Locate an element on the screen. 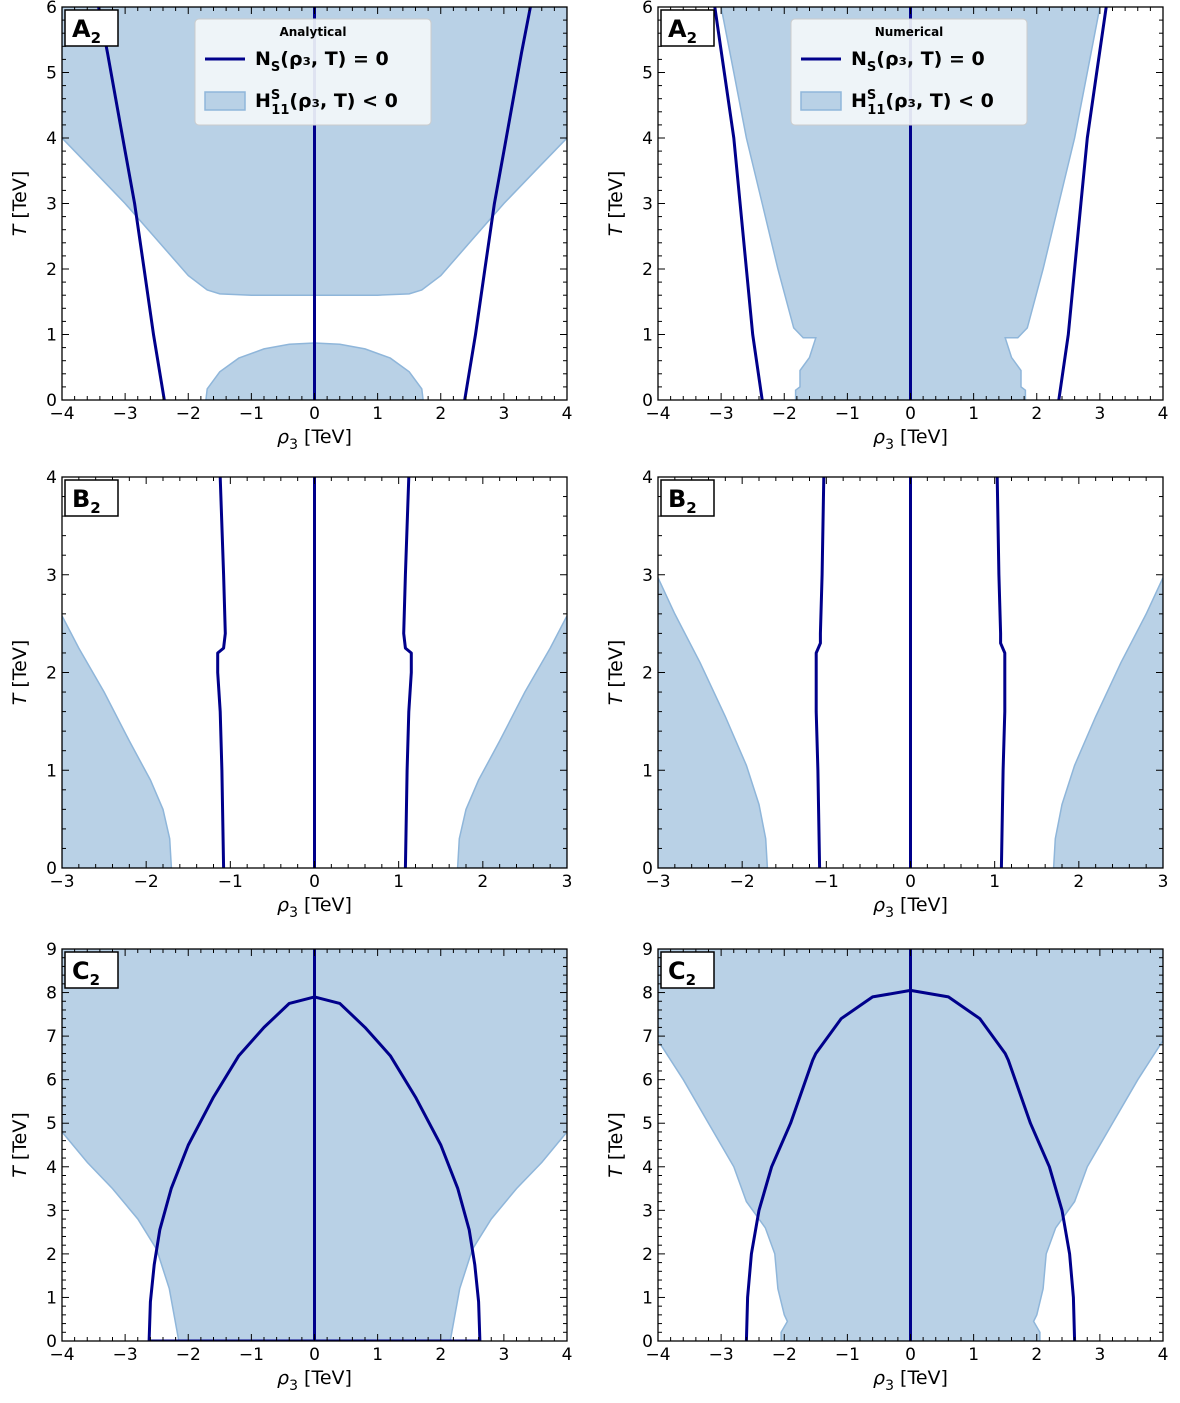 This screenshot has width=1180, height=1403. legend-entry-symbol: H is located at coordinates (859, 101).